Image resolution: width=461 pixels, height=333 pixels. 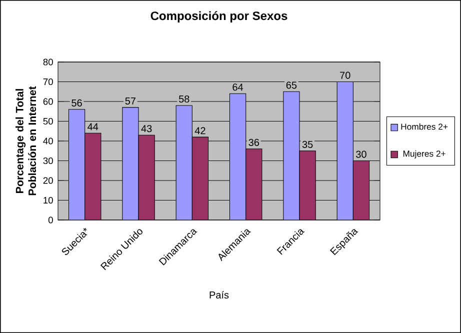 I want to click on y-axis-title: Porcentage del Total Población en Internet, so click(x=26, y=141).